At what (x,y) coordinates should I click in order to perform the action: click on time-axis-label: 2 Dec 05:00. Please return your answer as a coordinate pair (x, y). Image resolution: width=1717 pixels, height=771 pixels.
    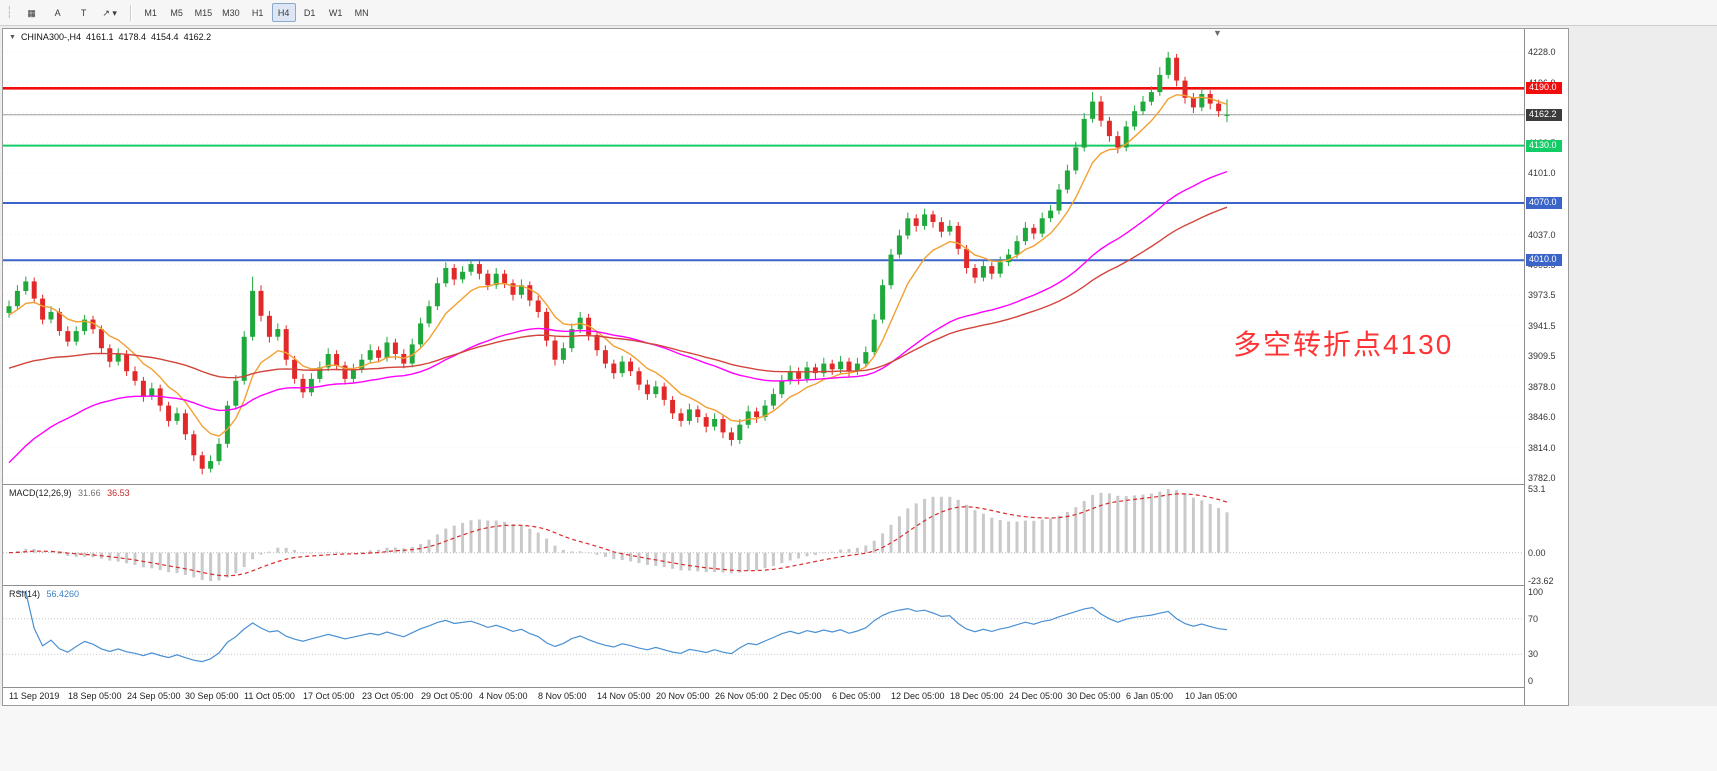
    Looking at the image, I should click on (797, 696).